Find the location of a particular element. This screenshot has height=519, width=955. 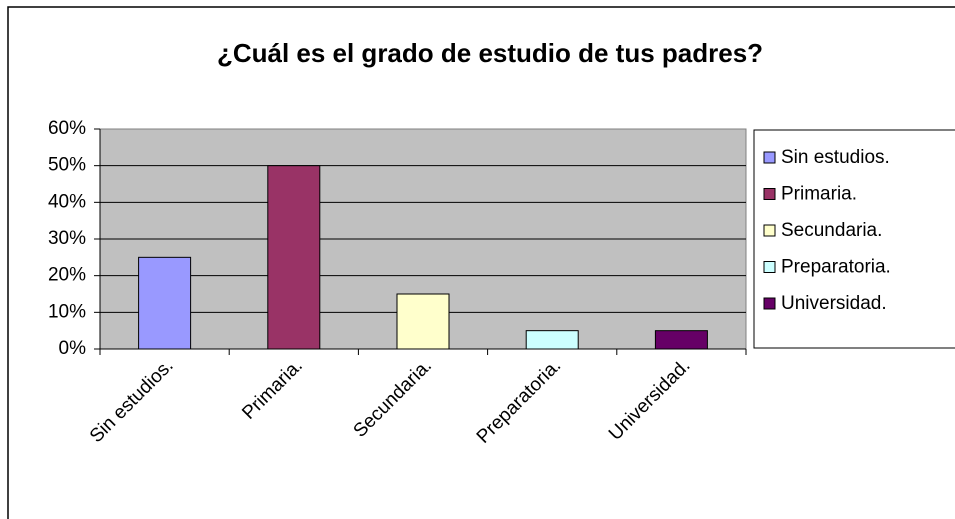

y-tick-label: 10% is located at coordinates (67, 311).